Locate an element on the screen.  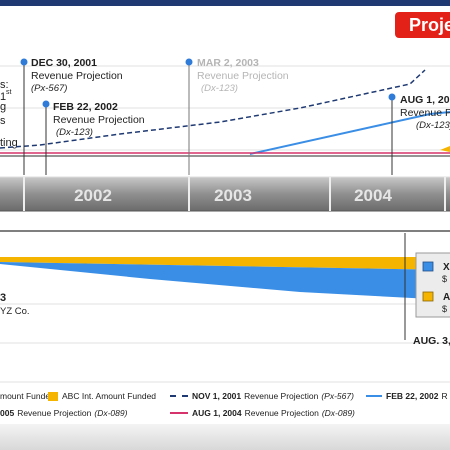
lower-left-company: YZ Co. is located at coordinates (15, 311).